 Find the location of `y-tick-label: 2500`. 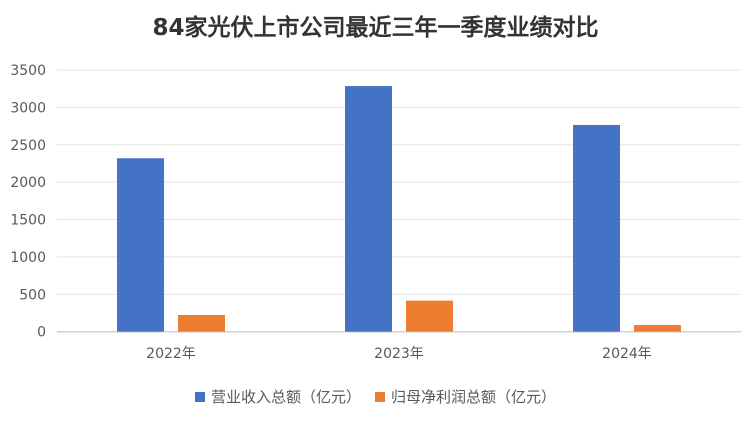

y-tick-label: 2500 is located at coordinates (28, 146).